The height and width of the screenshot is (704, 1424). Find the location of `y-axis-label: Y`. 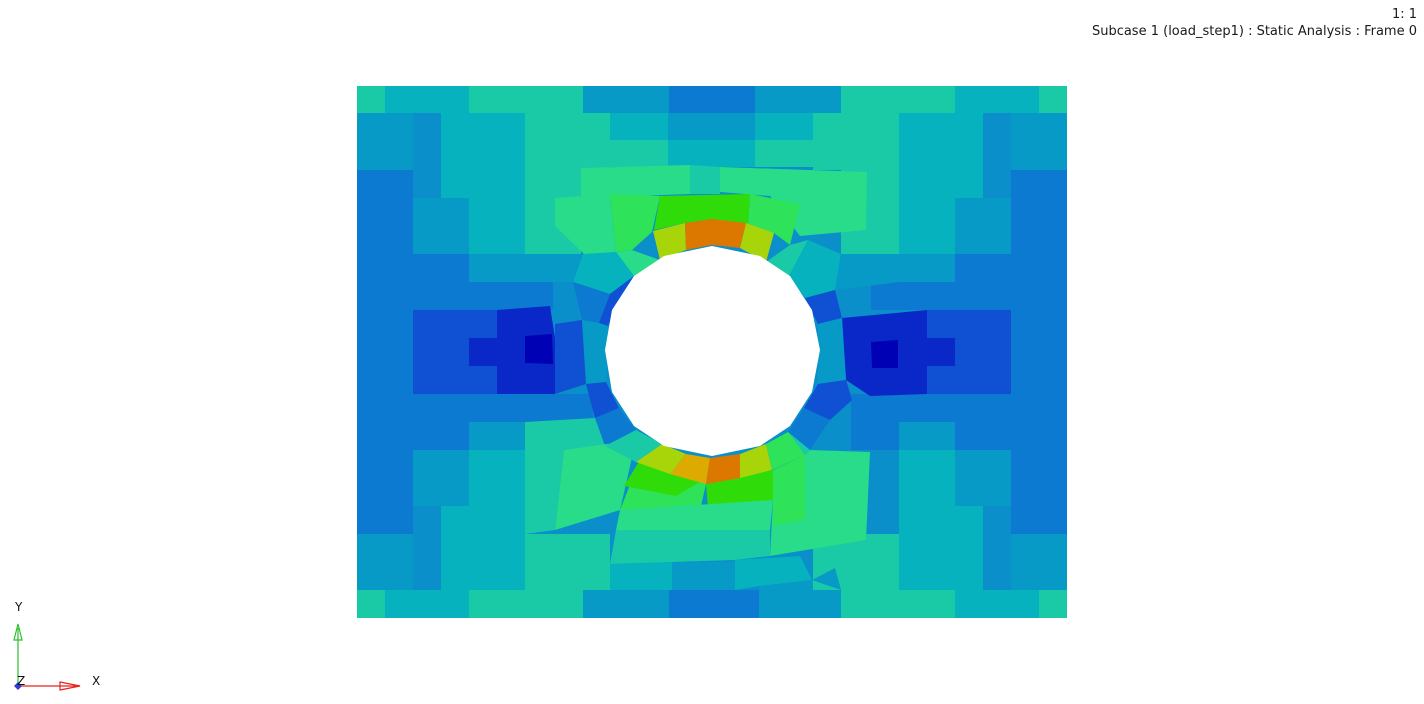

y-axis-label: Y is located at coordinates (19, 607).